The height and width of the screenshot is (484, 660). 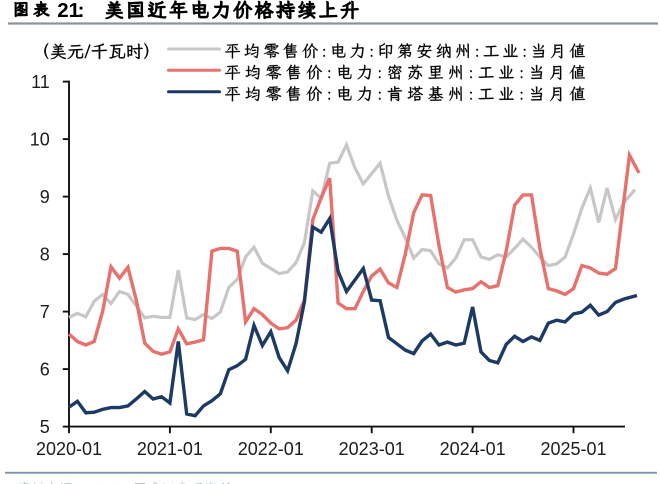 What do you see at coordinates (45, 369) in the screenshot?
I see `svg-text: 6` at bounding box center [45, 369].